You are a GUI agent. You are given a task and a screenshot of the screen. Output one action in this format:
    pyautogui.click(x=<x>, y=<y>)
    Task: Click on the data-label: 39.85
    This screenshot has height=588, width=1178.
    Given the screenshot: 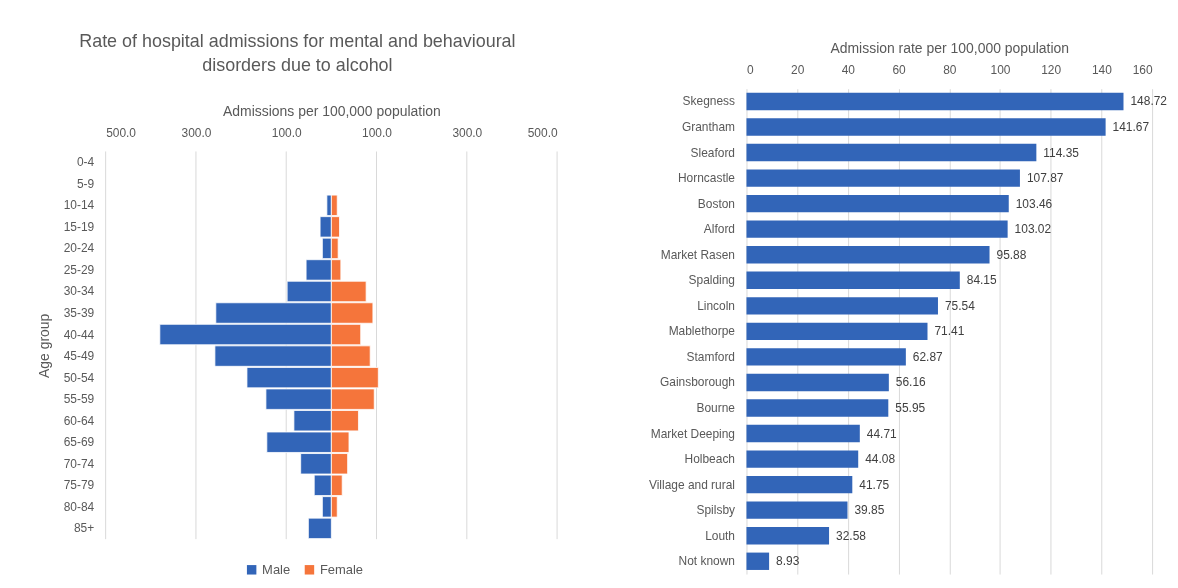 What is the action you would take?
    pyautogui.click(x=869, y=510)
    